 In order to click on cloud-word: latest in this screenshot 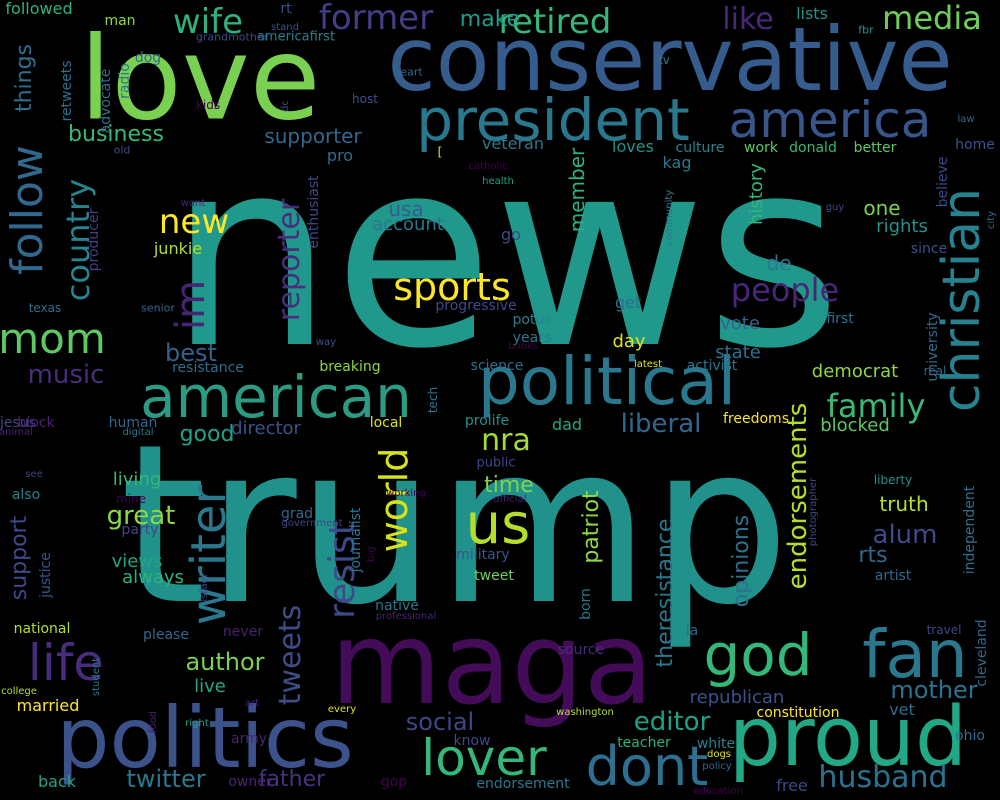, I will do `click(648, 364)`.